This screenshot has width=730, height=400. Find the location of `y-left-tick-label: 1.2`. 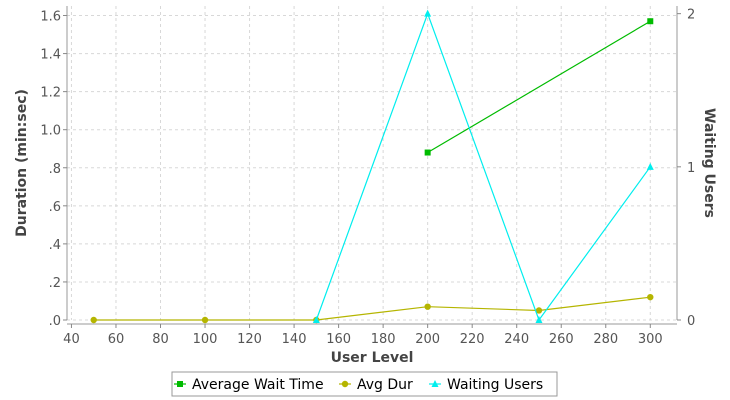

y-left-tick-label: 1.2 is located at coordinates (50, 93).